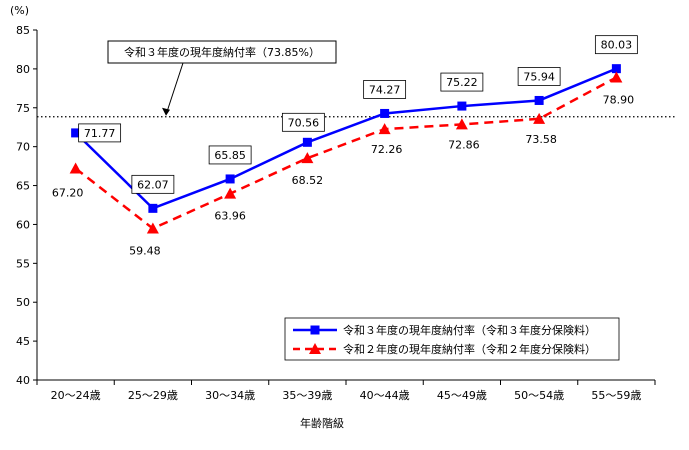 Image resolution: width=689 pixels, height=450 pixels. I want to click on data-label: 75.22, so click(462, 82).